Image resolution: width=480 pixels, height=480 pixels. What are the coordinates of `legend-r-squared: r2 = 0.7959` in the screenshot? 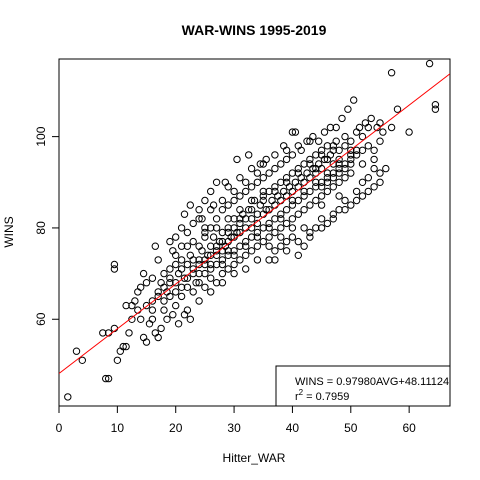 It's located at (322, 395).